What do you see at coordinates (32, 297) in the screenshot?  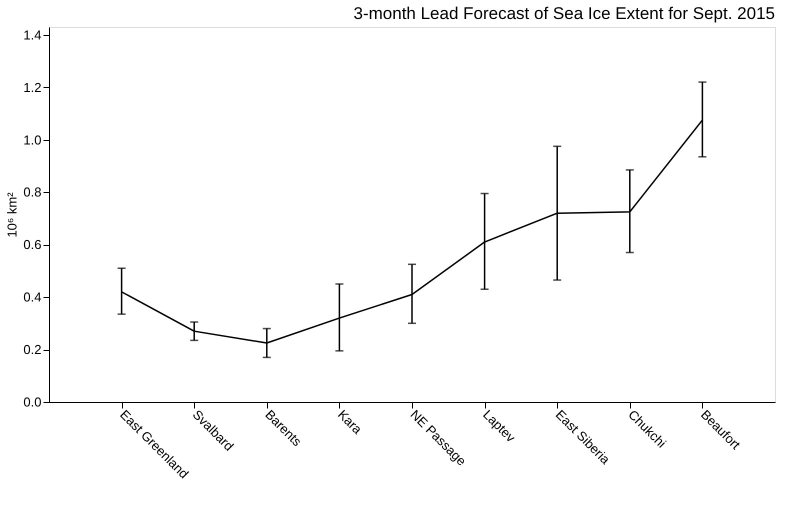 I see `y-tick-label: 0.4` at bounding box center [32, 297].